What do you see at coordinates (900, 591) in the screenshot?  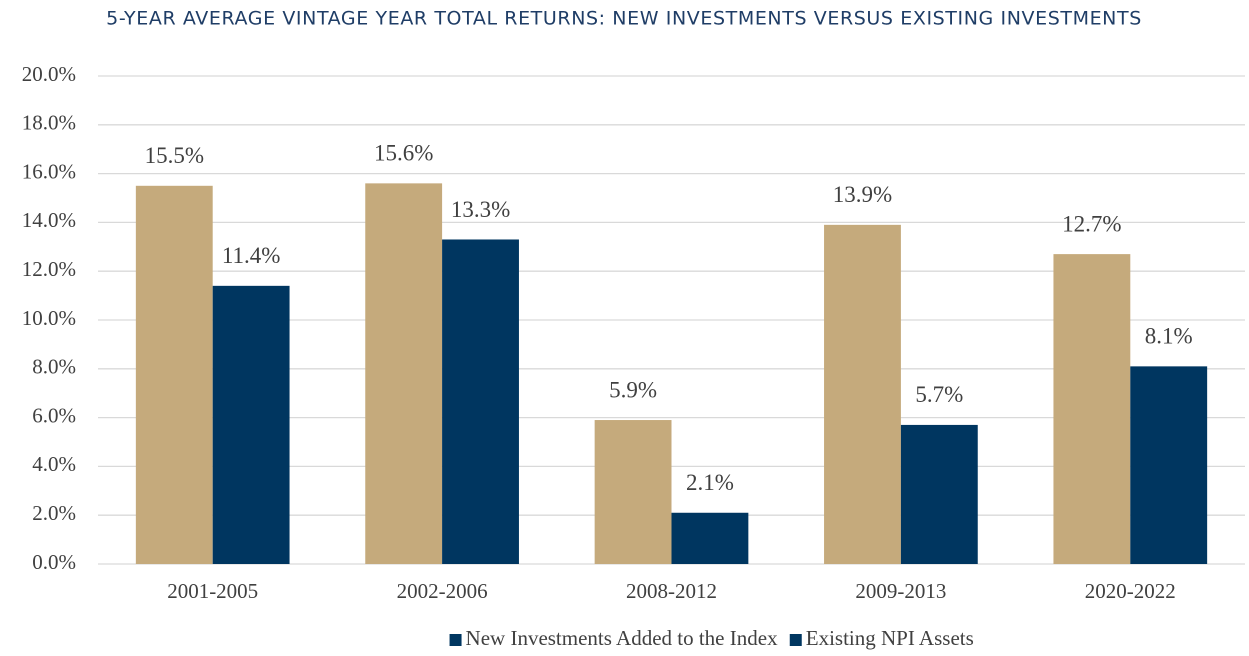 I see `x-tick-label: 2009-2013` at bounding box center [900, 591].